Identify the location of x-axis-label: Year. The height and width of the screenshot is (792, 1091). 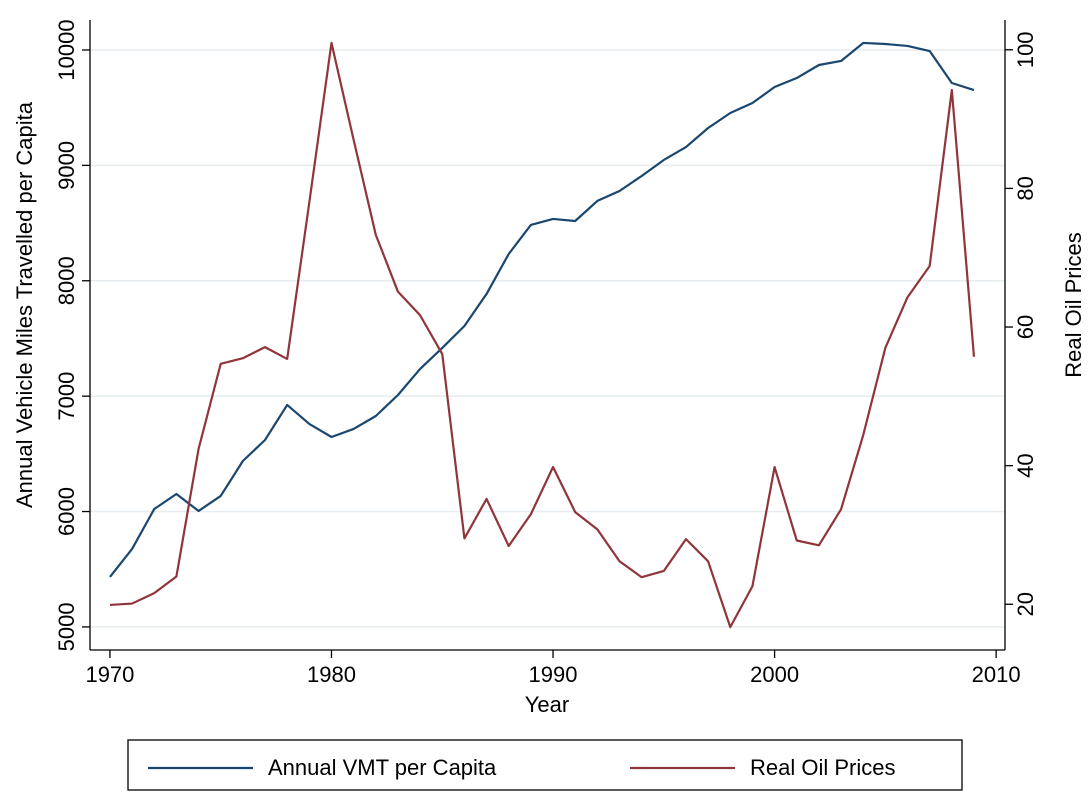
(547, 704).